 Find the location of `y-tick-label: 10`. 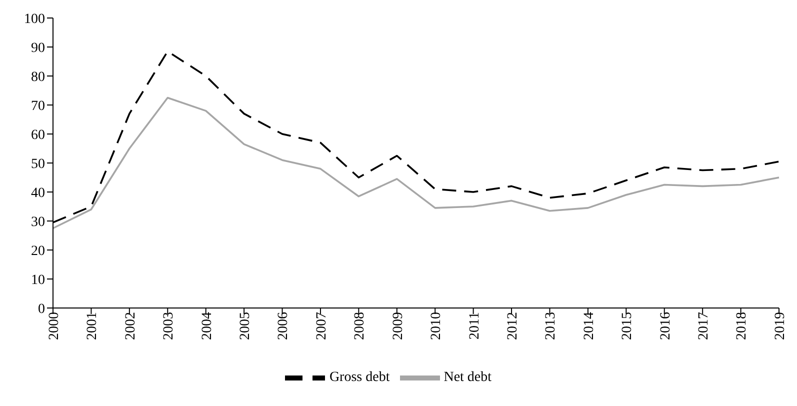

y-tick-label: 10 is located at coordinates (38, 280).